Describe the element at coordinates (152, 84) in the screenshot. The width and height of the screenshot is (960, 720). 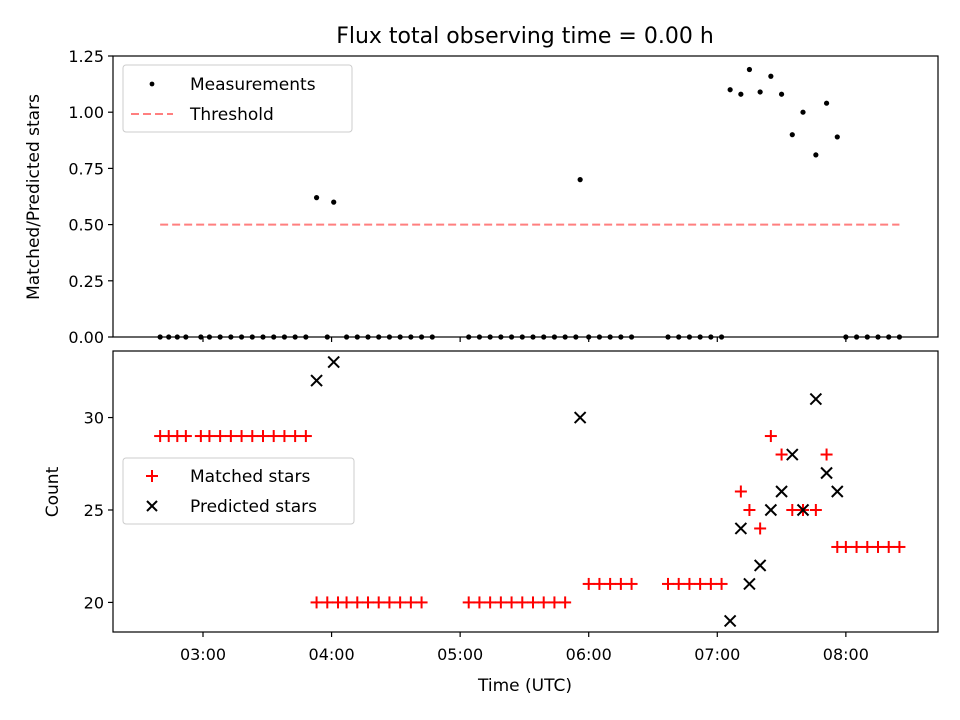
I see `legend-measurements-marker` at that location.